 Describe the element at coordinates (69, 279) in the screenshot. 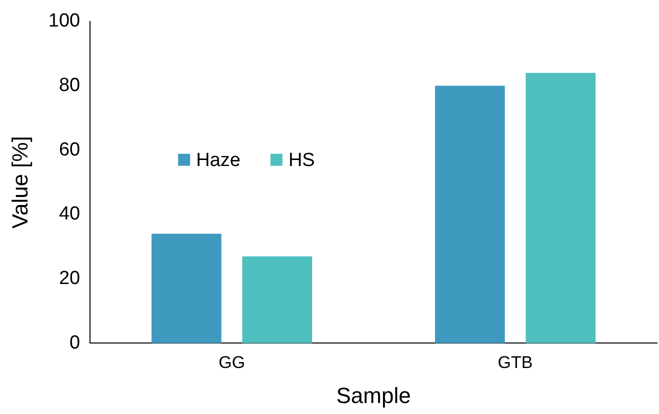

I see `y-tick-label: 20` at that location.